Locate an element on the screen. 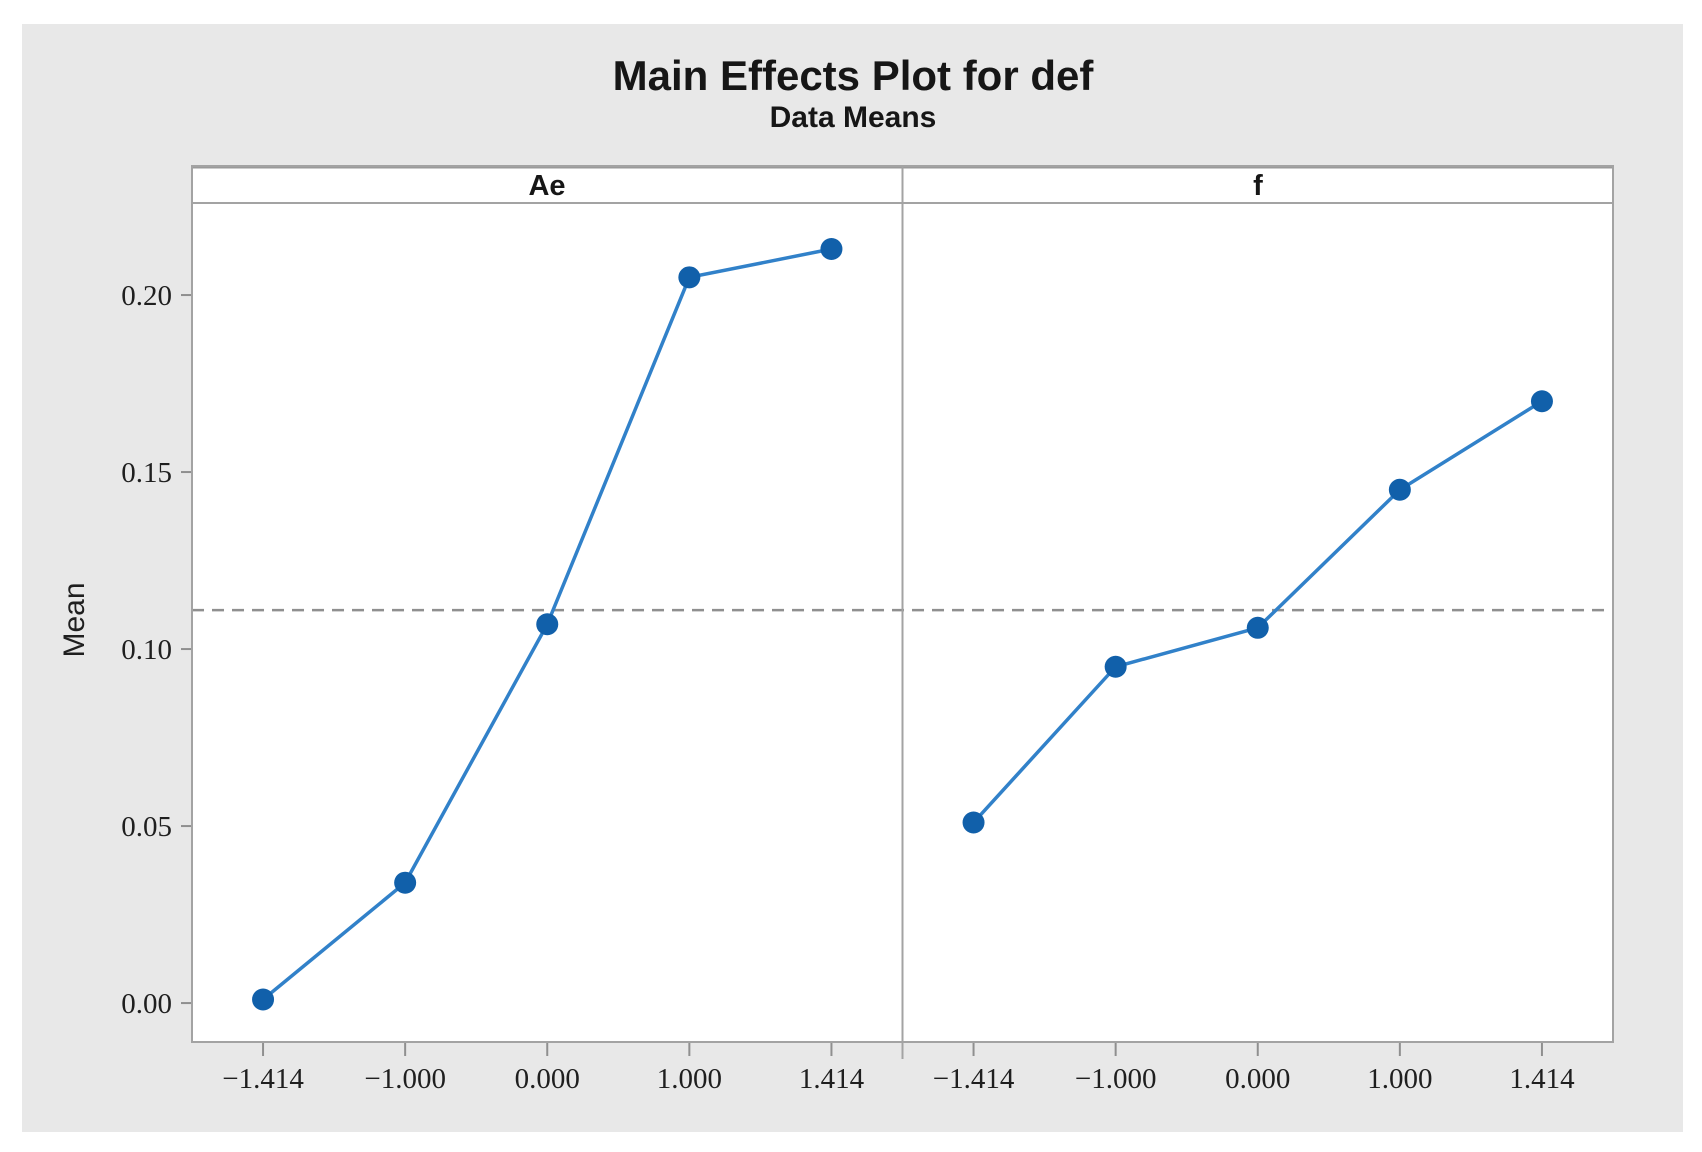 The height and width of the screenshot is (1152, 1702). y-tick-label: 0.00 is located at coordinates (146, 1004).